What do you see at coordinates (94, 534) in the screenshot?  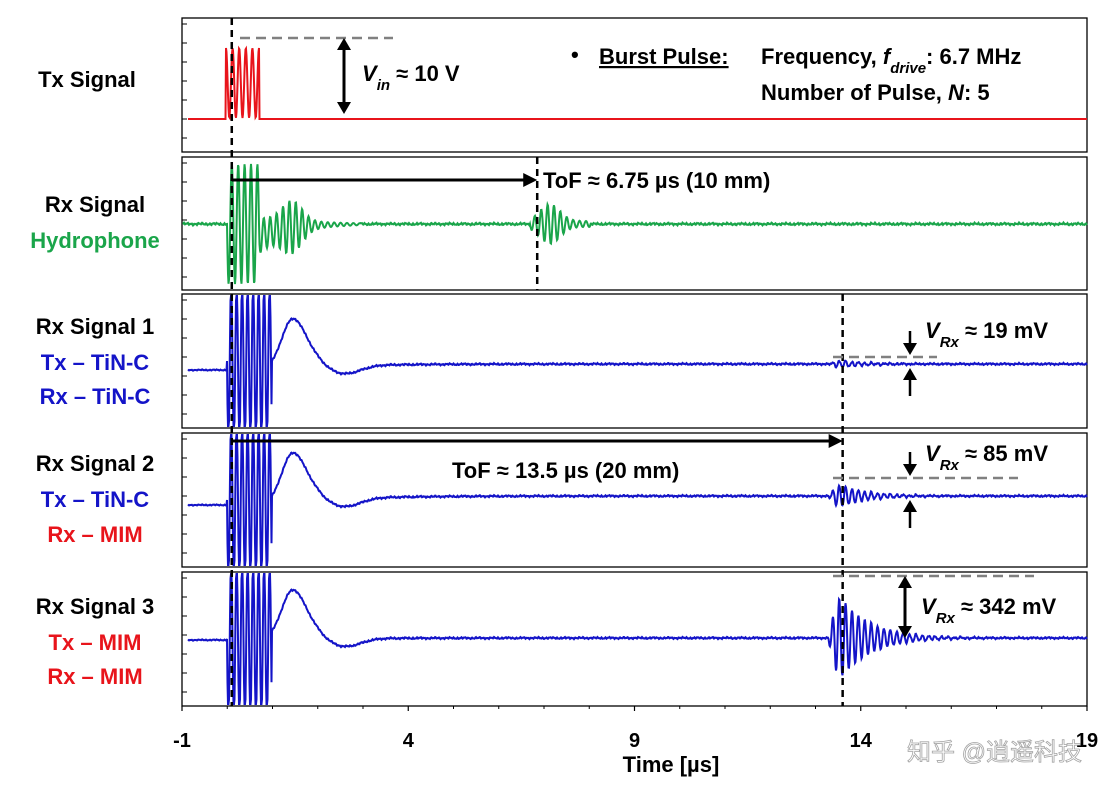 I see `rx2-label-2: Rx – MIM` at bounding box center [94, 534].